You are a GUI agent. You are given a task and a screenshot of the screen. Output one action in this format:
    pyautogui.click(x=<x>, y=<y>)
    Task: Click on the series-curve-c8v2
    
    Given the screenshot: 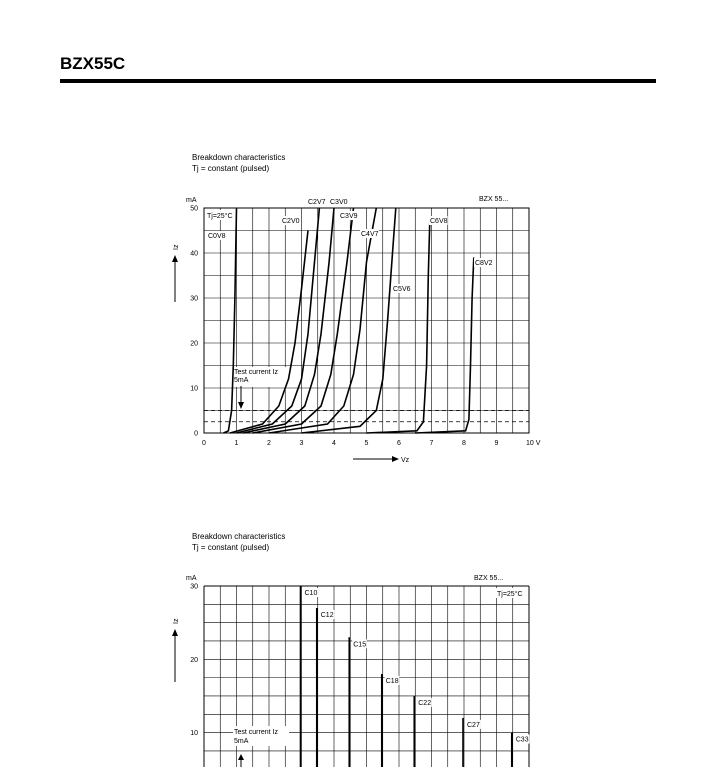 What is the action you would take?
    pyautogui.click(x=445, y=345)
    